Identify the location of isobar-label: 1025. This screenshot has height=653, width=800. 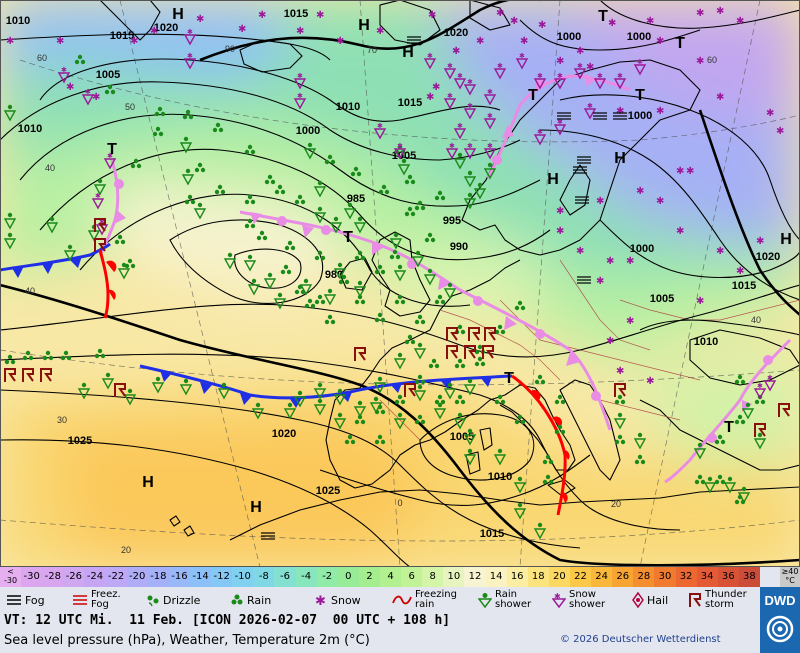
(328, 491).